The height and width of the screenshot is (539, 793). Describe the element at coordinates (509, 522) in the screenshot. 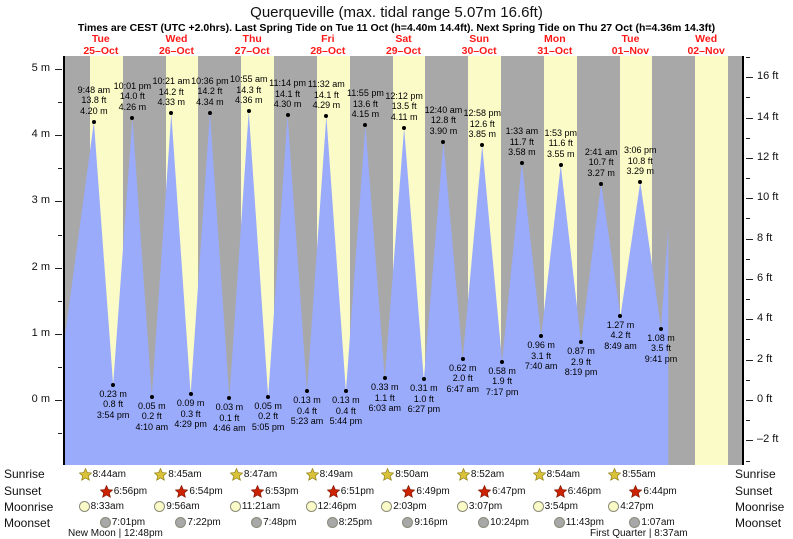

I see `moonset-time: 10:24pm` at that location.